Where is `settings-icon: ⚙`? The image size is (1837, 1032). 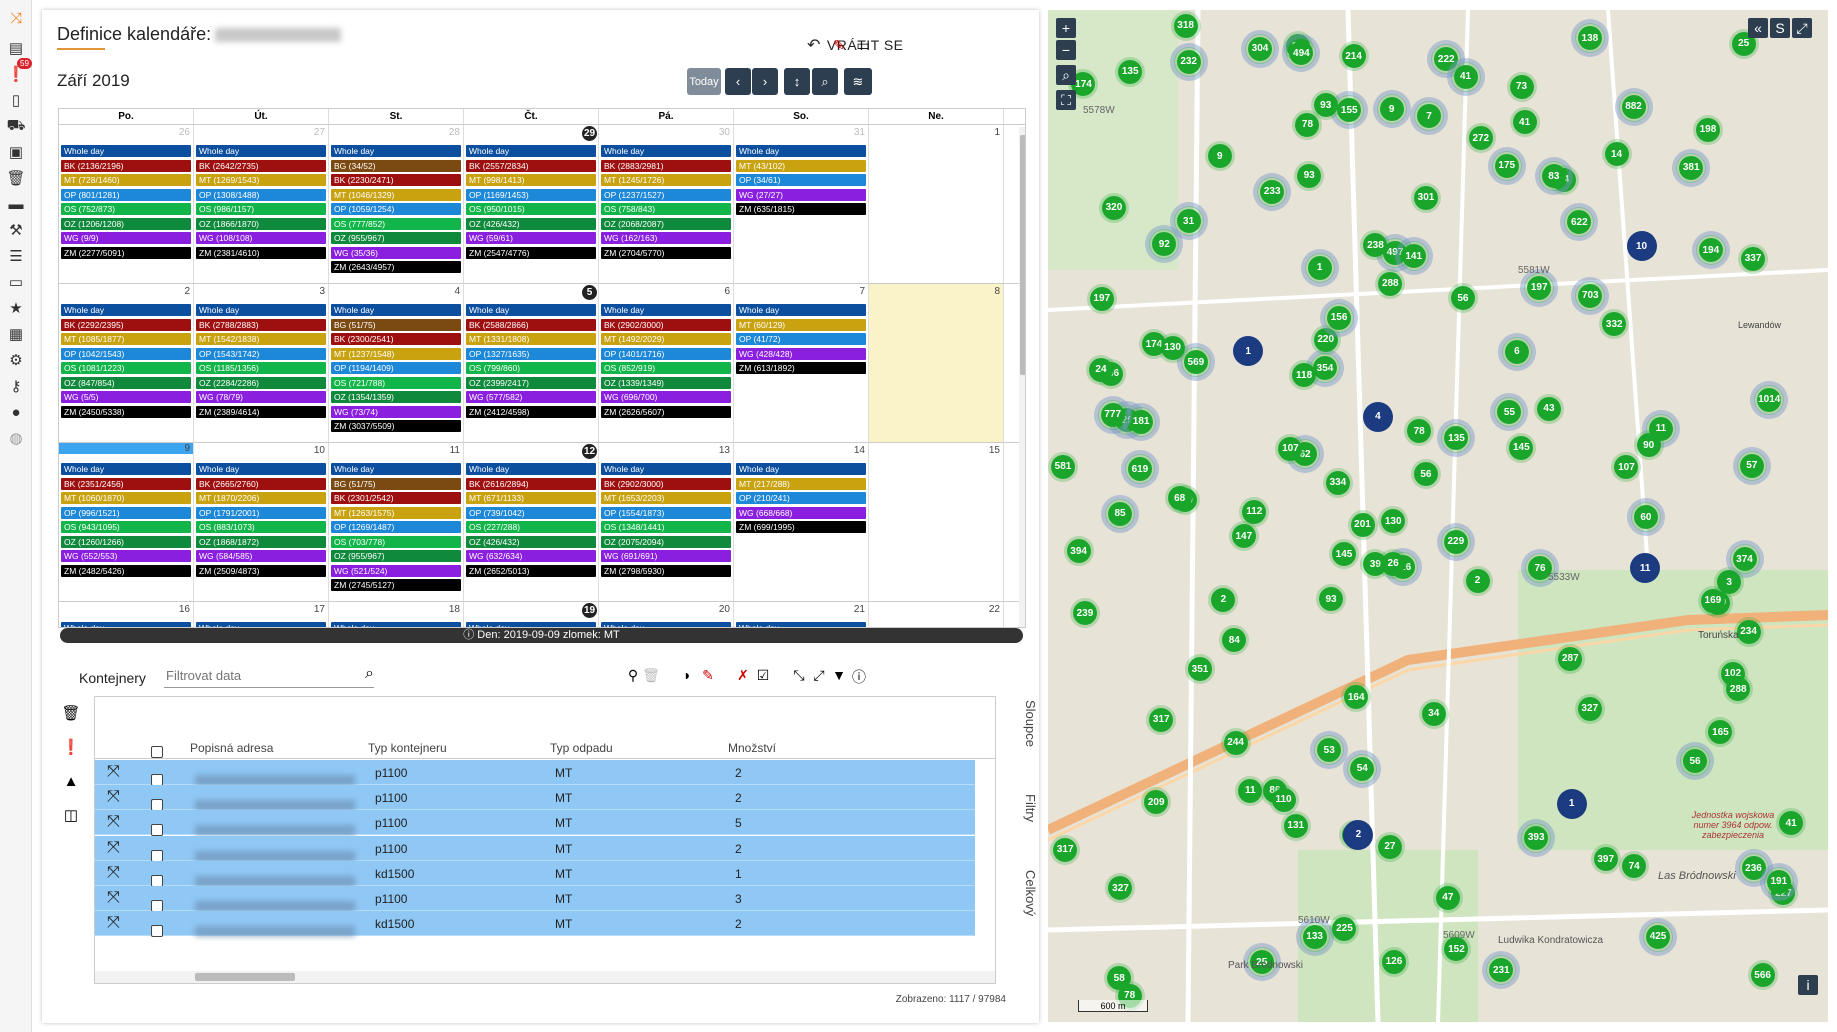
settings-icon: ⚙ is located at coordinates (16, 360).